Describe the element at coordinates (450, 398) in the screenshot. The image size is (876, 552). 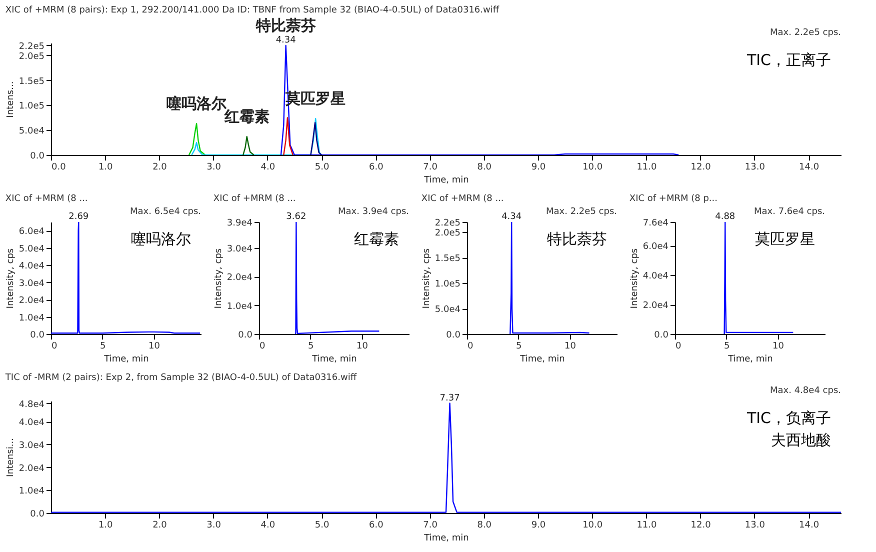
I see `annotation: 7.37` at that location.